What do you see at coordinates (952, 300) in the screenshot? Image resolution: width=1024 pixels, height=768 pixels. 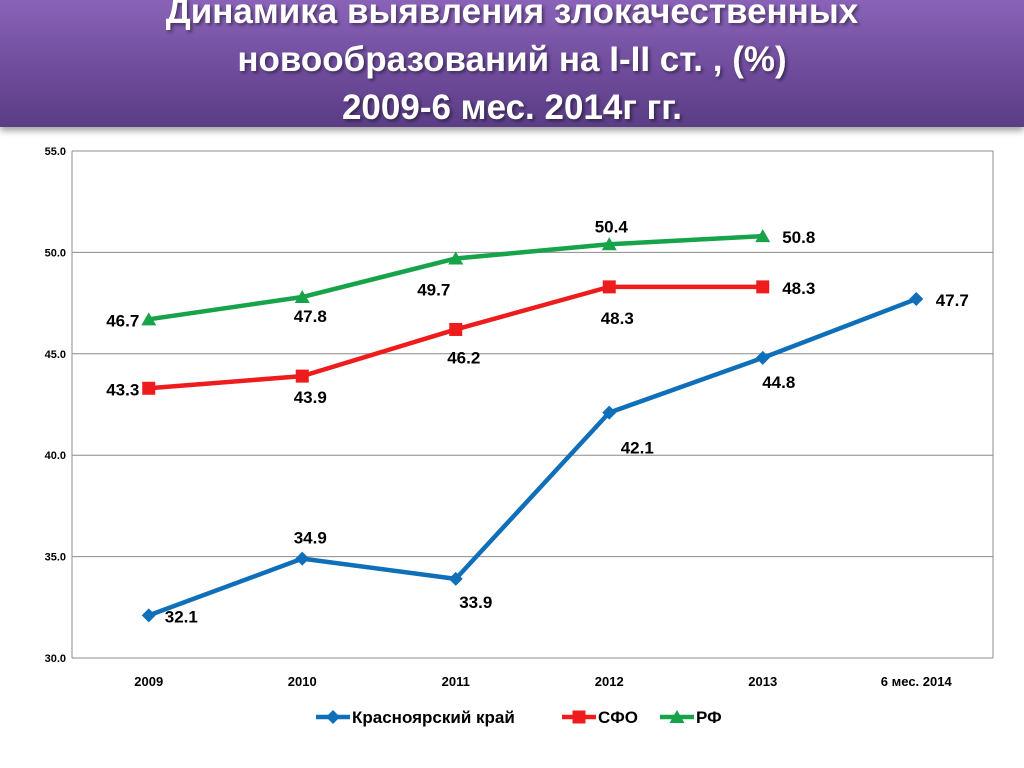 I see `data-label: 47.7` at bounding box center [952, 300].